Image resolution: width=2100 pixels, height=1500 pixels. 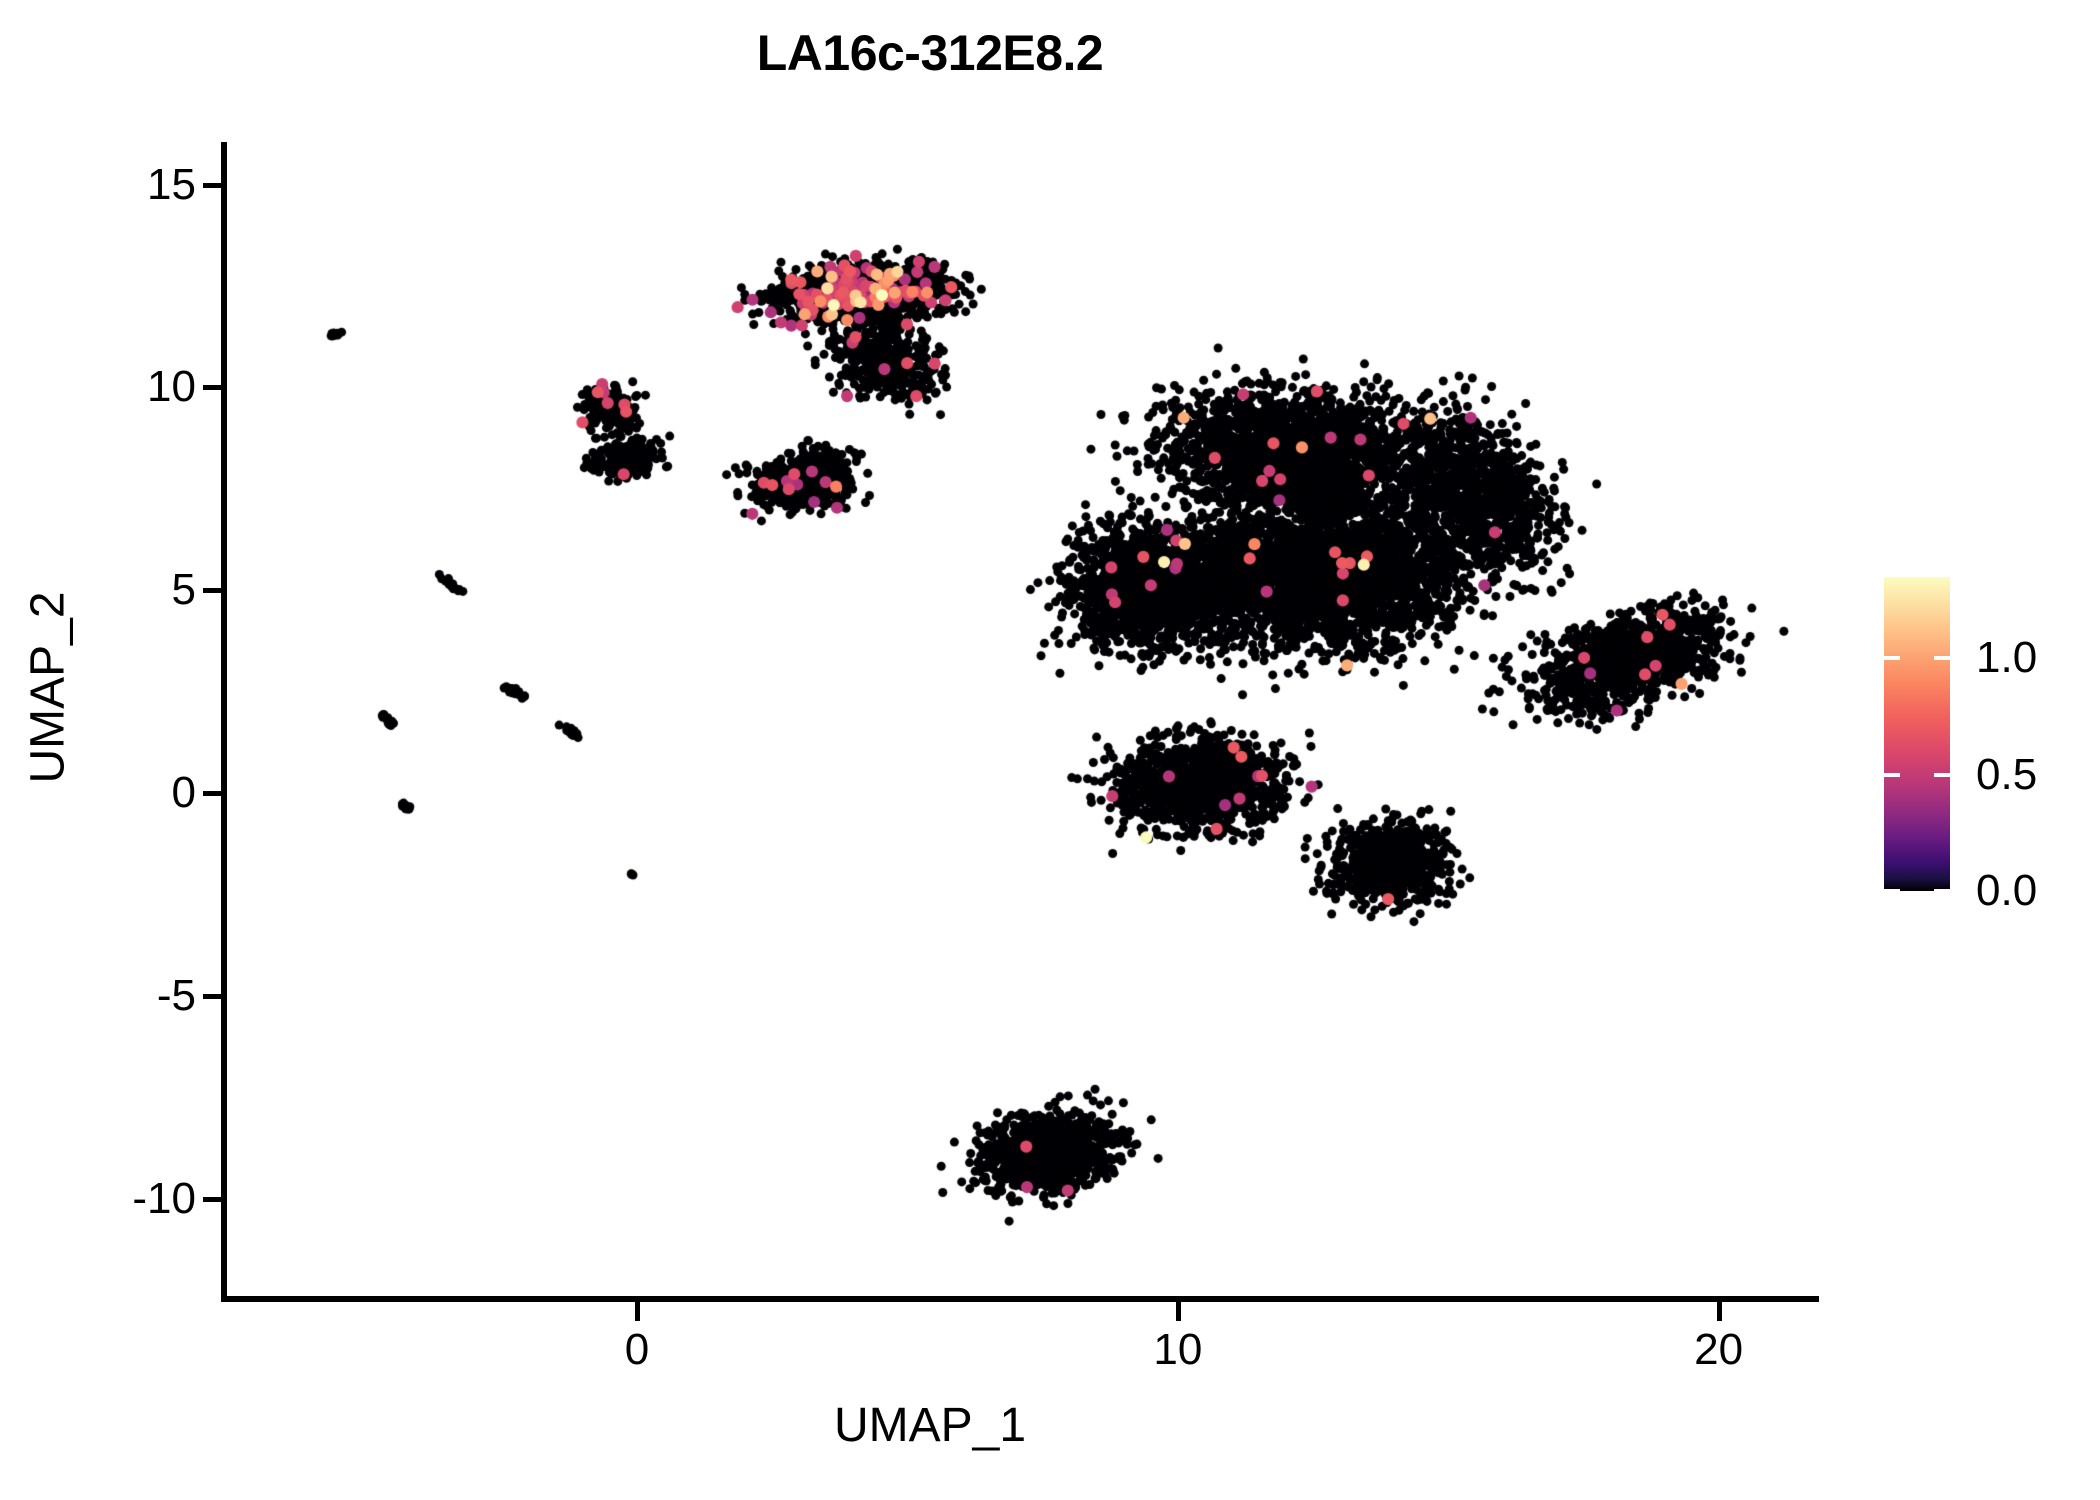 What do you see at coordinates (2007, 774) in the screenshot?
I see `colorbar-tick-label: 0.5` at bounding box center [2007, 774].